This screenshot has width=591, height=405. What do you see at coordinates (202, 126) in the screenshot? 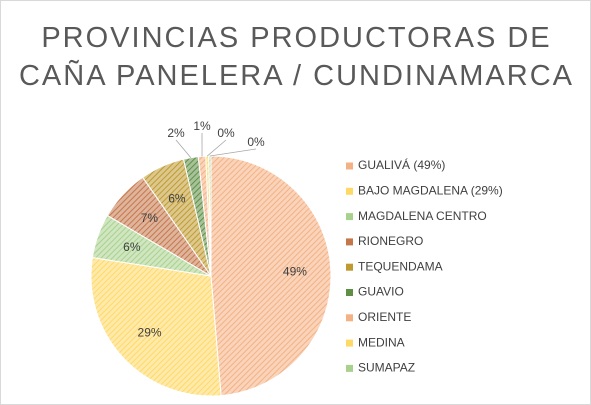
I see `data-label: 1%` at bounding box center [202, 126].